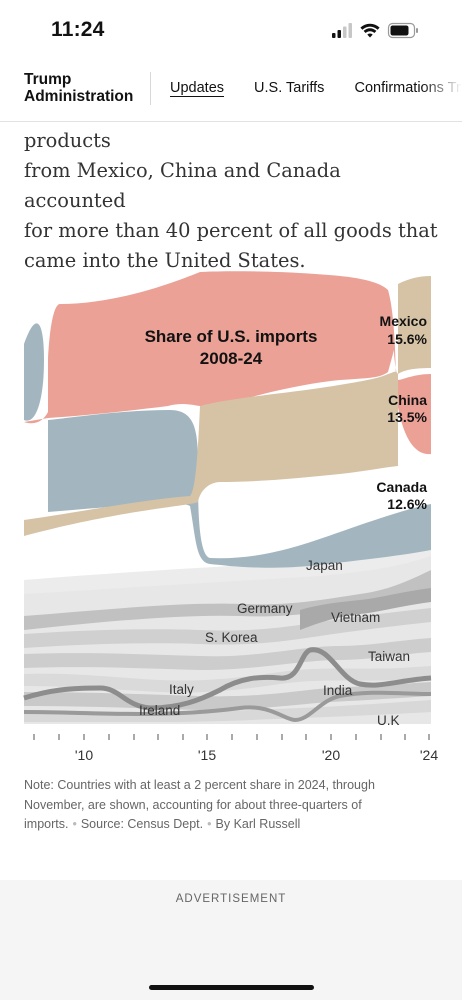 The height and width of the screenshot is (1000, 462). What do you see at coordinates (402, 30) in the screenshot?
I see `battery-icon` at bounding box center [402, 30].